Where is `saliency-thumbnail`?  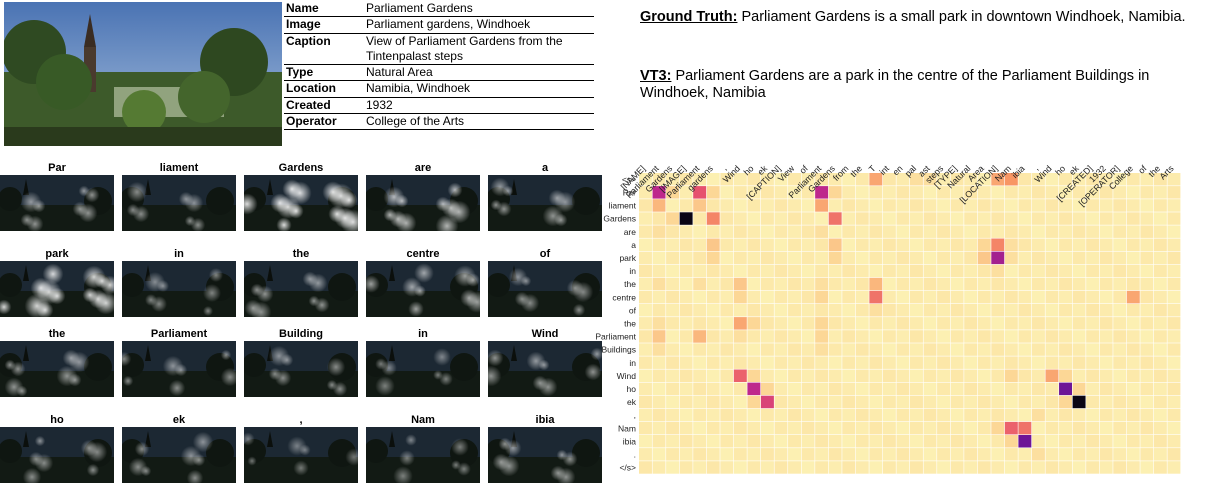
saliency-thumbnail is located at coordinates (301, 455).